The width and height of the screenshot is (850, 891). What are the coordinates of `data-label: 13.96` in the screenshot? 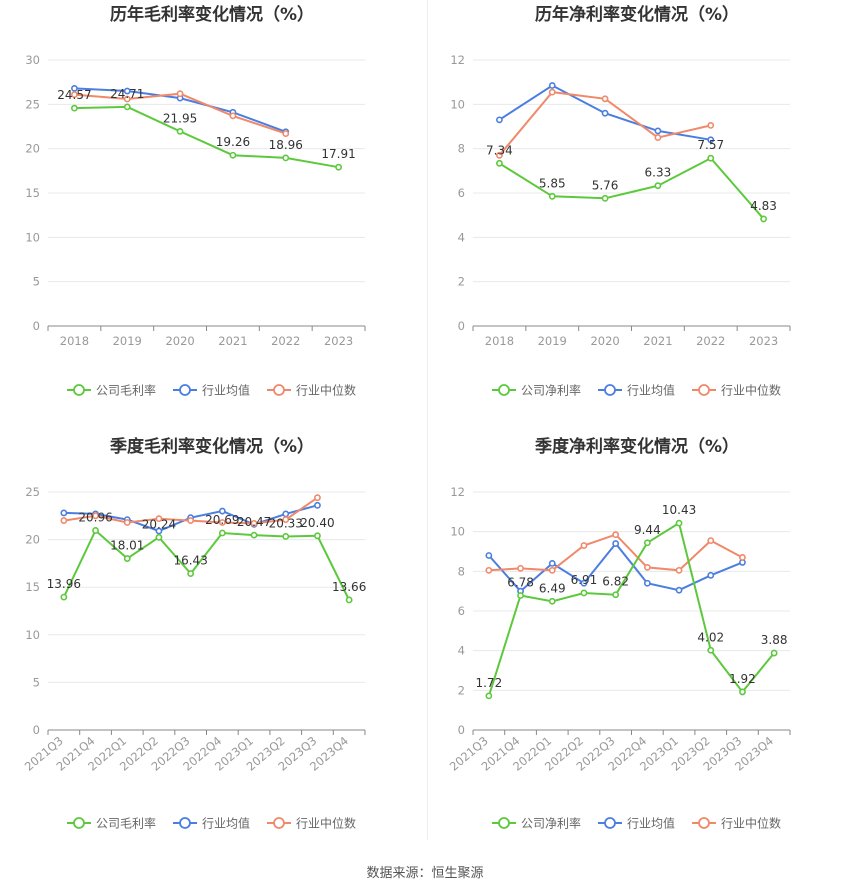 It's located at (64, 584).